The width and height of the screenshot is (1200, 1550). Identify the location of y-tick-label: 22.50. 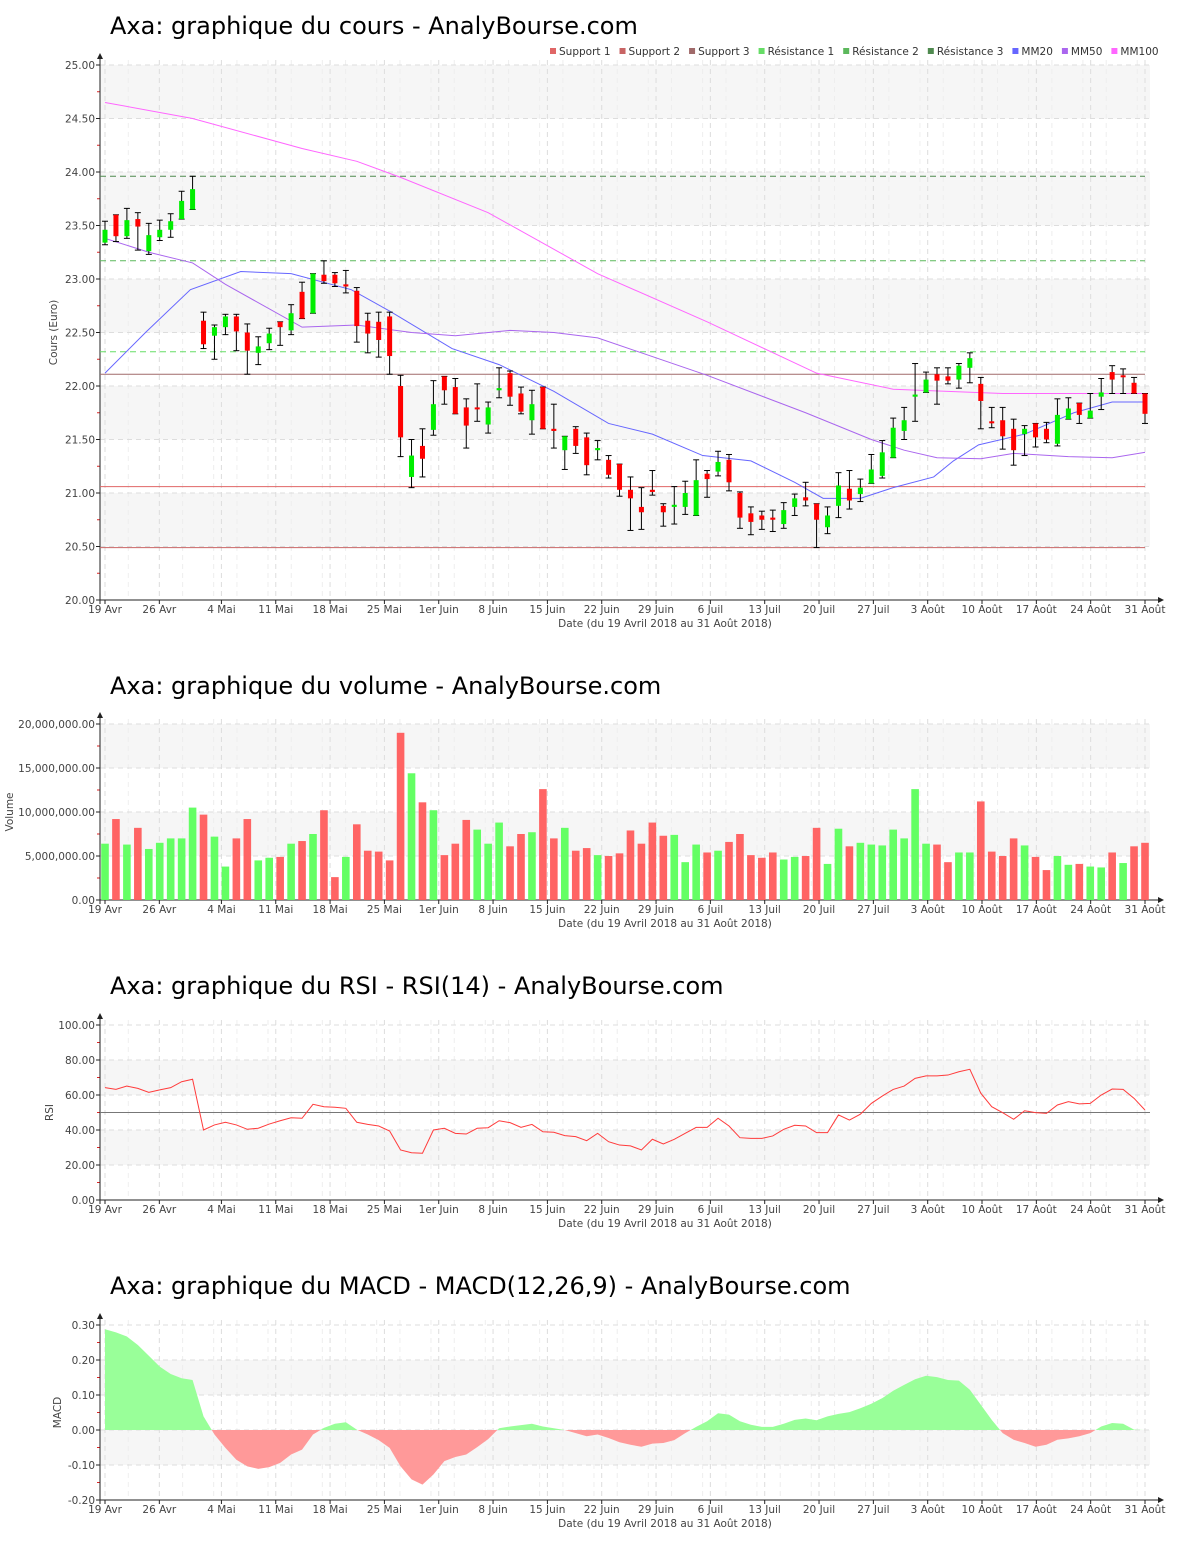
(80, 334).